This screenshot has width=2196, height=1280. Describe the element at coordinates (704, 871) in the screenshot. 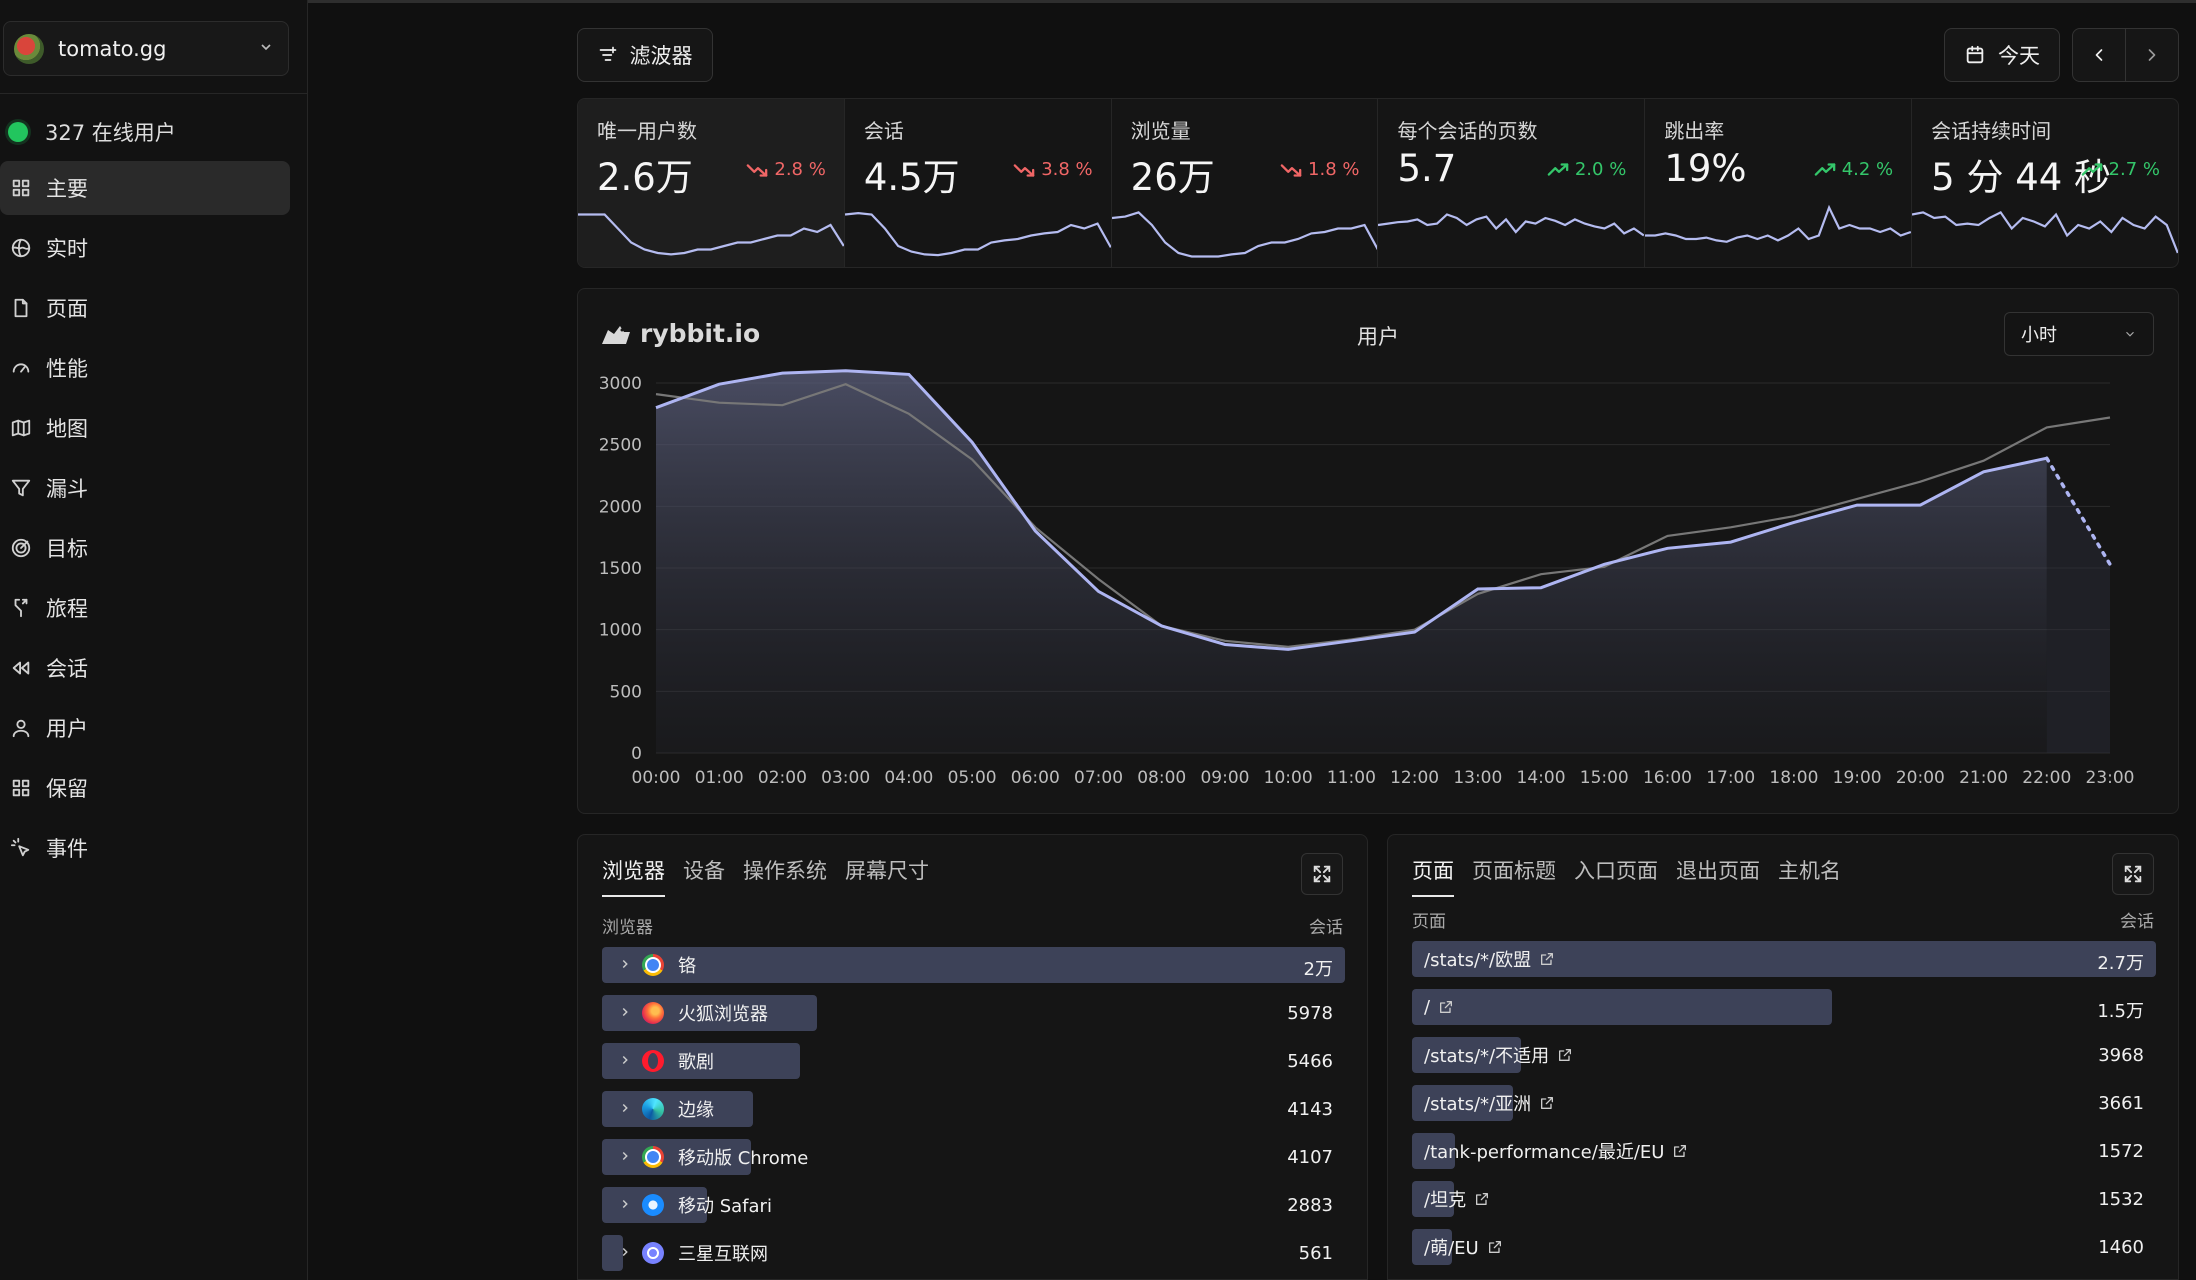

I see `tab-1: 设备` at that location.